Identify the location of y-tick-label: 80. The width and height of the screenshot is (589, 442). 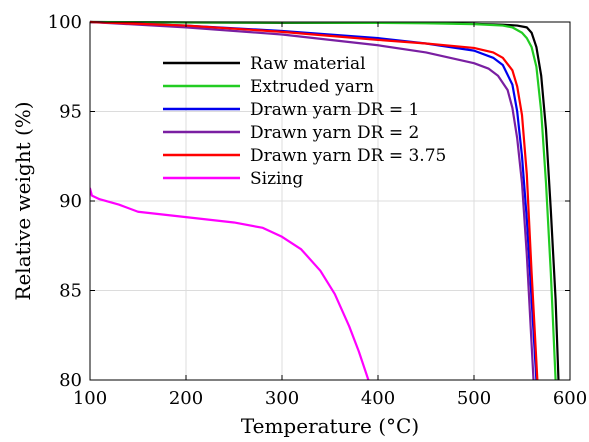
(70, 380).